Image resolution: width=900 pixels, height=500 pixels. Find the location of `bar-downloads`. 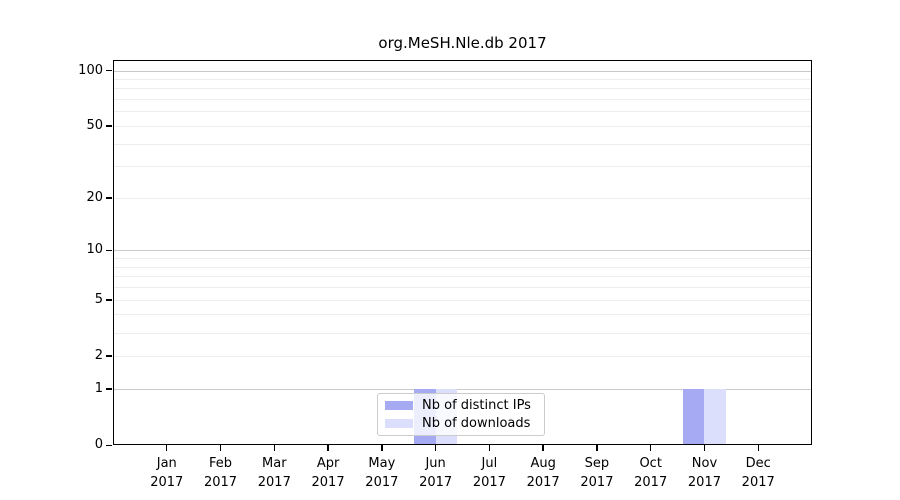

bar-downloads is located at coordinates (715, 416).